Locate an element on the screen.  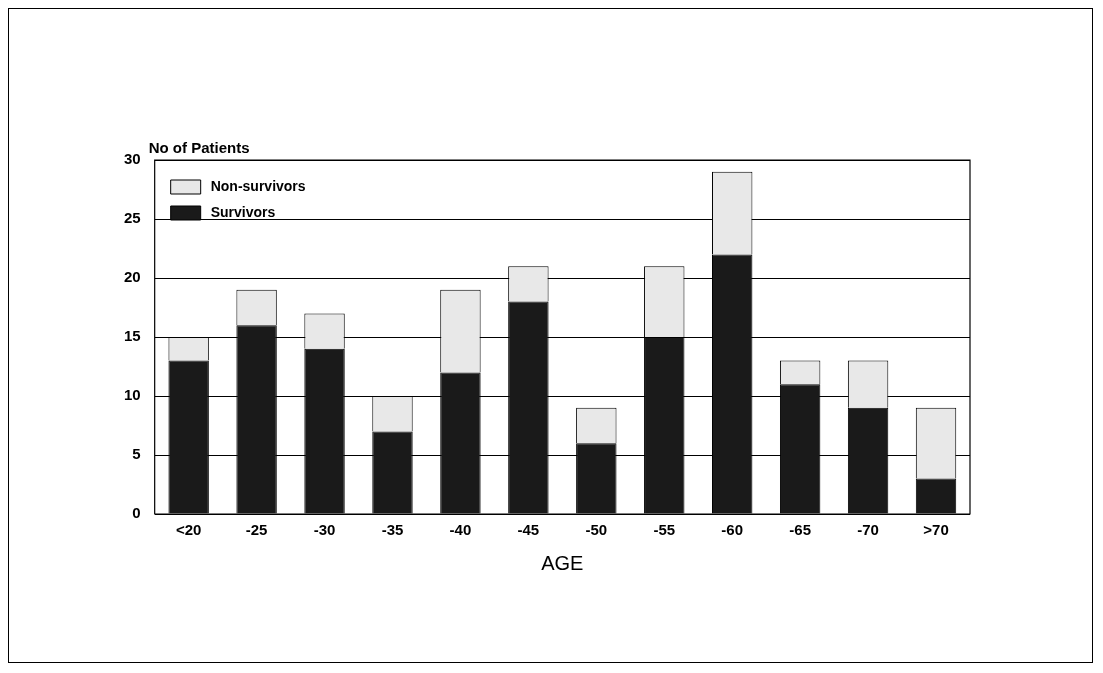
x-tick-label: -45 is located at coordinates (528, 530).